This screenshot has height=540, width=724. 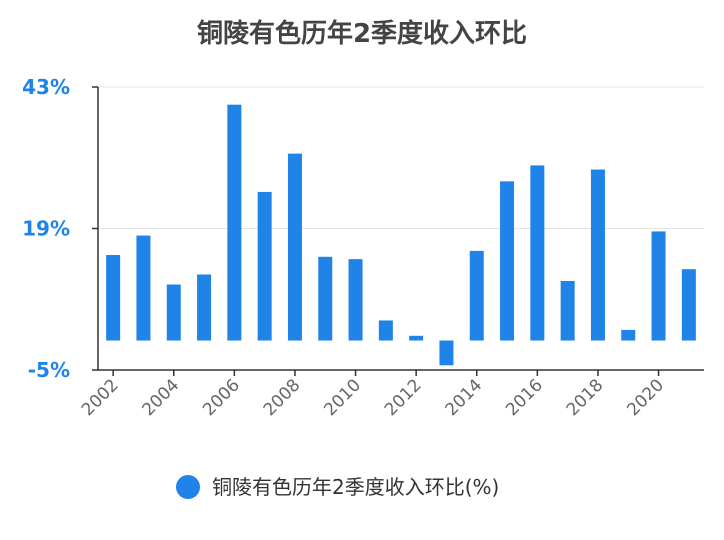 What do you see at coordinates (537, 253) in the screenshot?
I see `bar-2016` at bounding box center [537, 253].